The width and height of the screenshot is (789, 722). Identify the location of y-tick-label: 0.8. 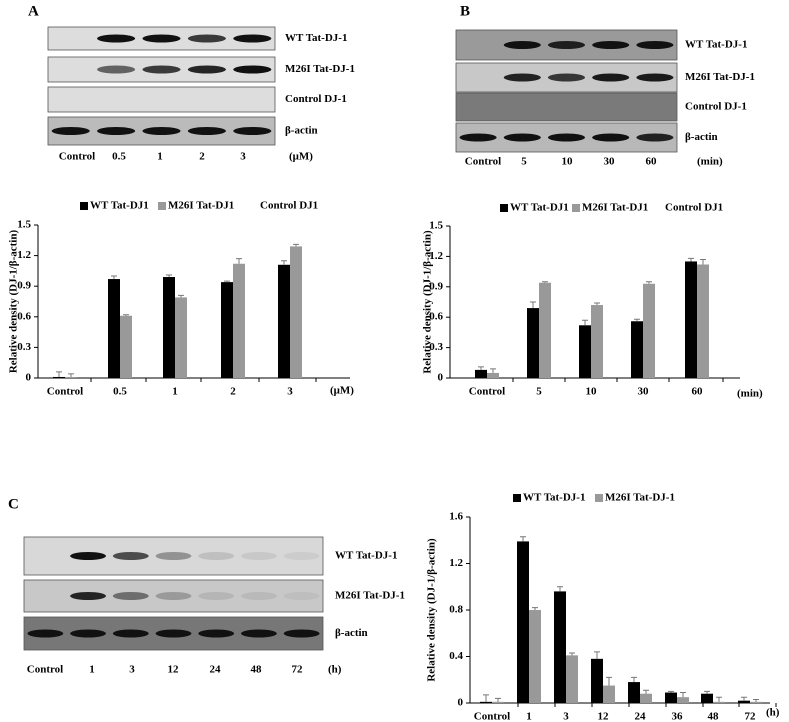
(456, 610).